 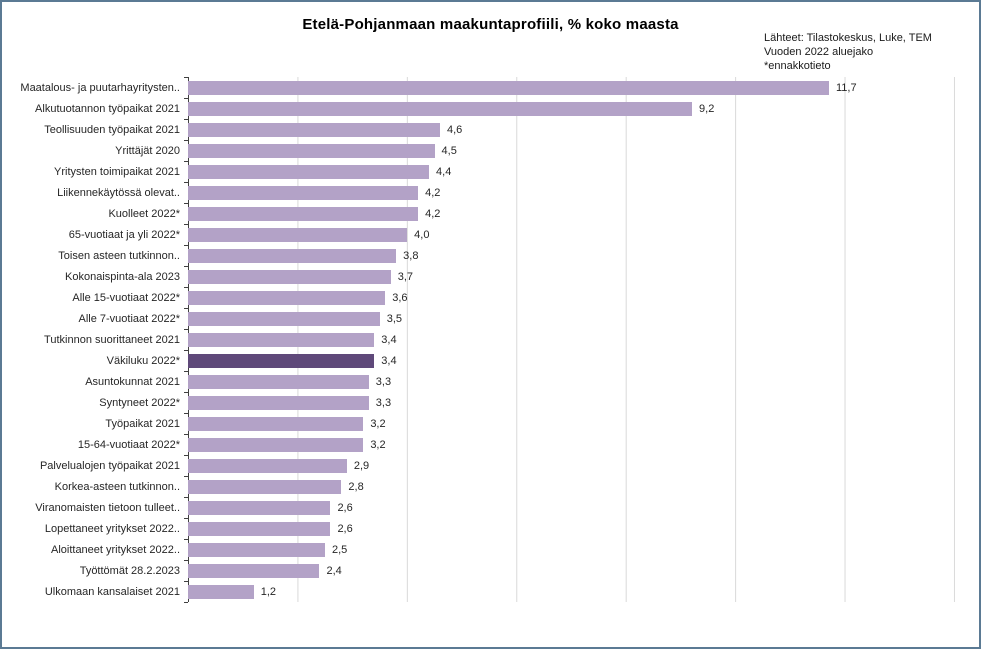 I want to click on bar-row: Väkiluku 2022* 3,4, so click(x=478, y=360).